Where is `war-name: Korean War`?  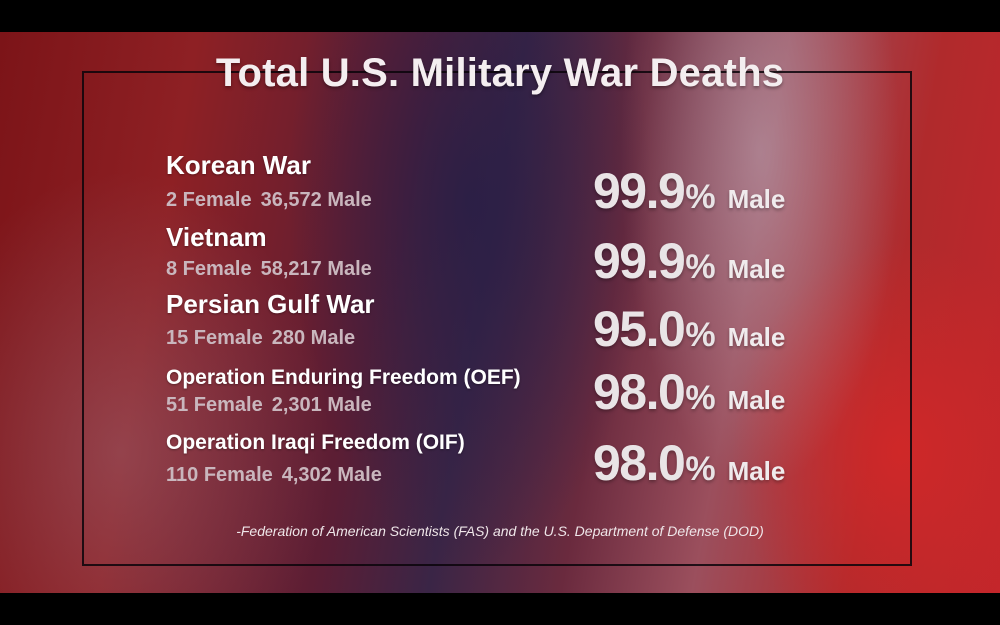
war-name: Korean War is located at coordinates (238, 165).